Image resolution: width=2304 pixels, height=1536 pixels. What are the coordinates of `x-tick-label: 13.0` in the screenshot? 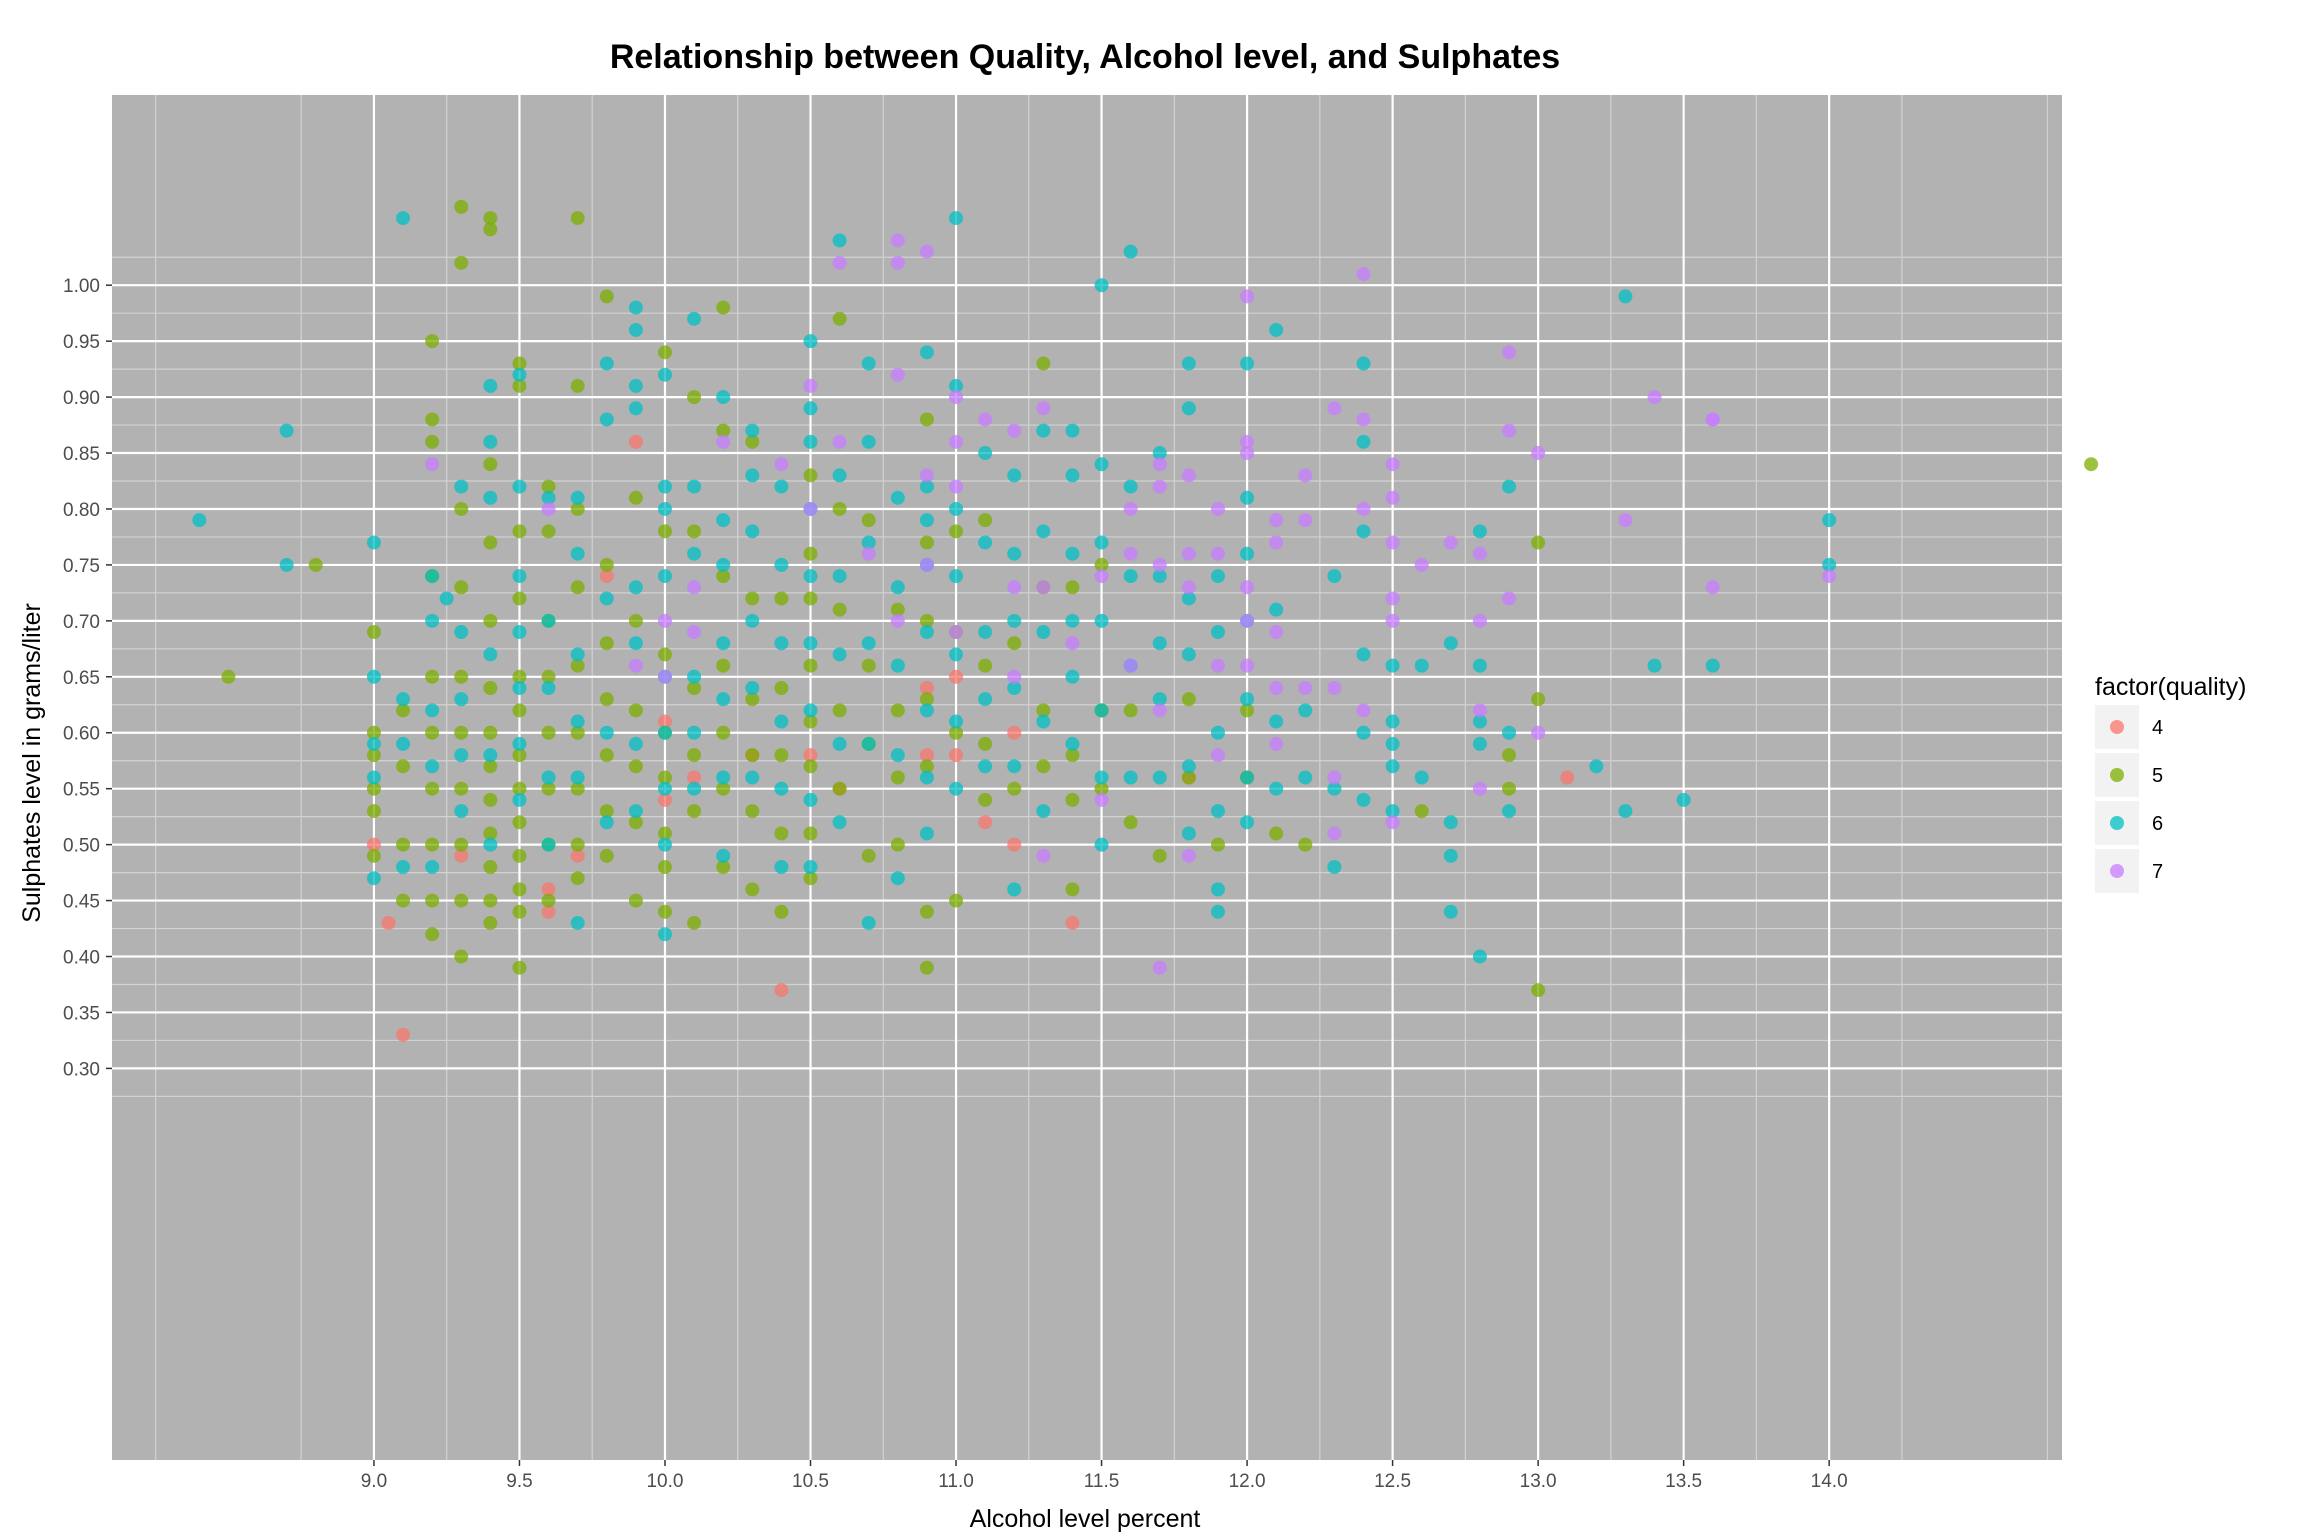 It's located at (1538, 1481).